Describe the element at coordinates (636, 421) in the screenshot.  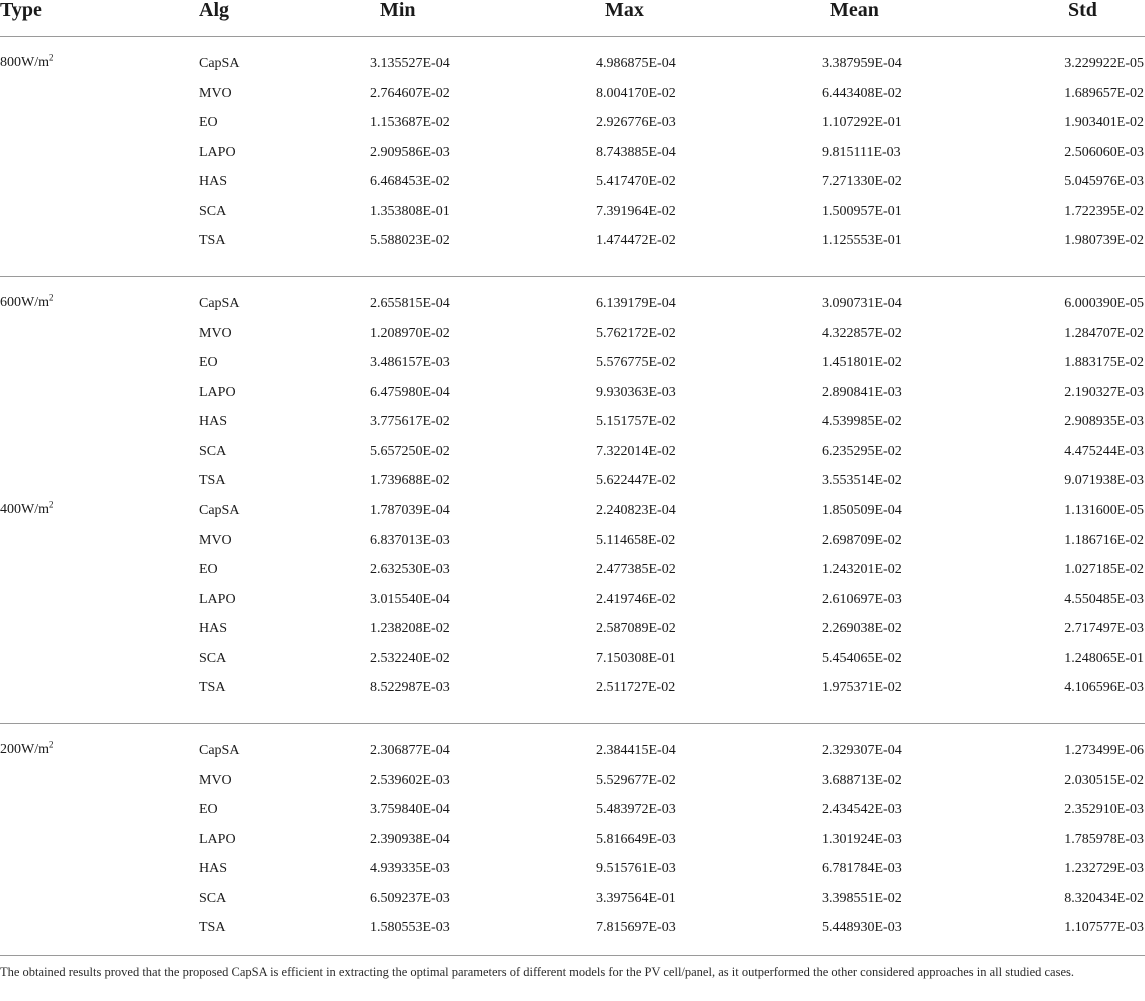
I see `cell-max: 5.151757E-02` at that location.